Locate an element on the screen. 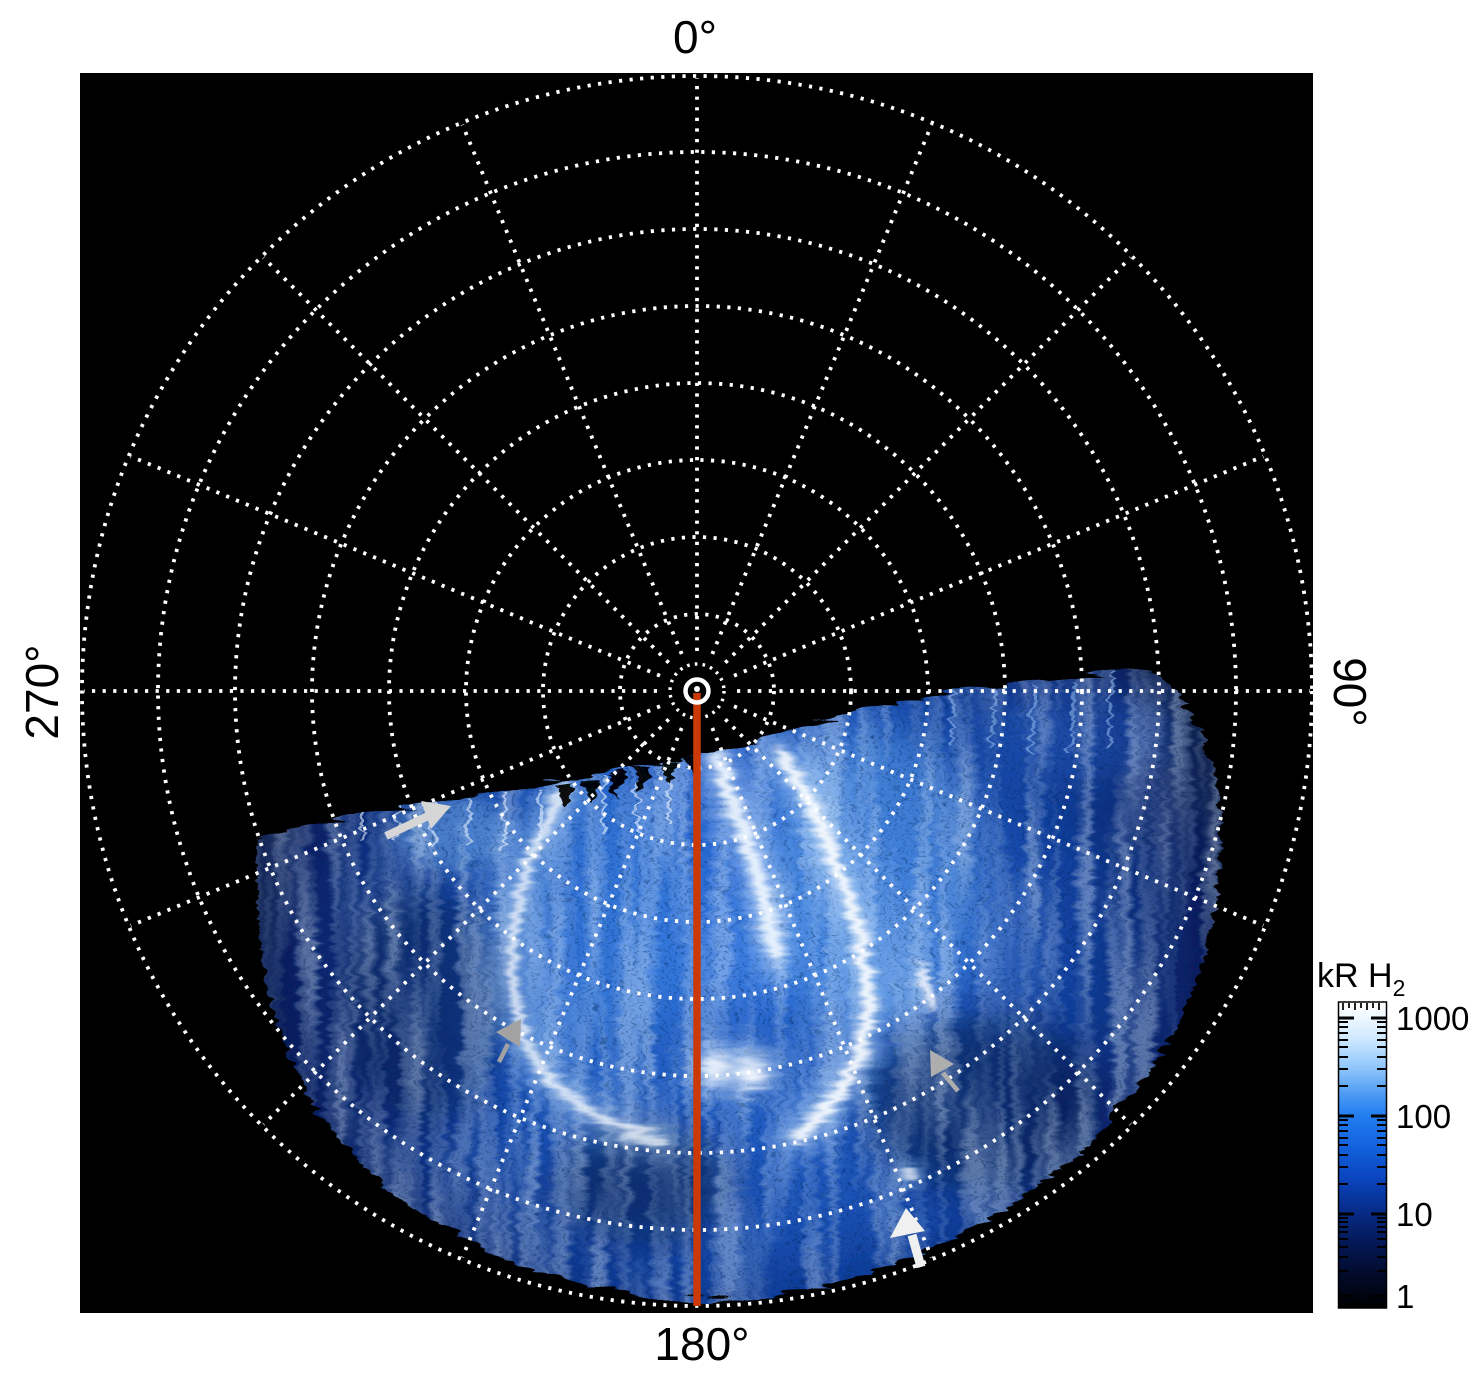  bright-spot-a is located at coordinates (712, 1062).